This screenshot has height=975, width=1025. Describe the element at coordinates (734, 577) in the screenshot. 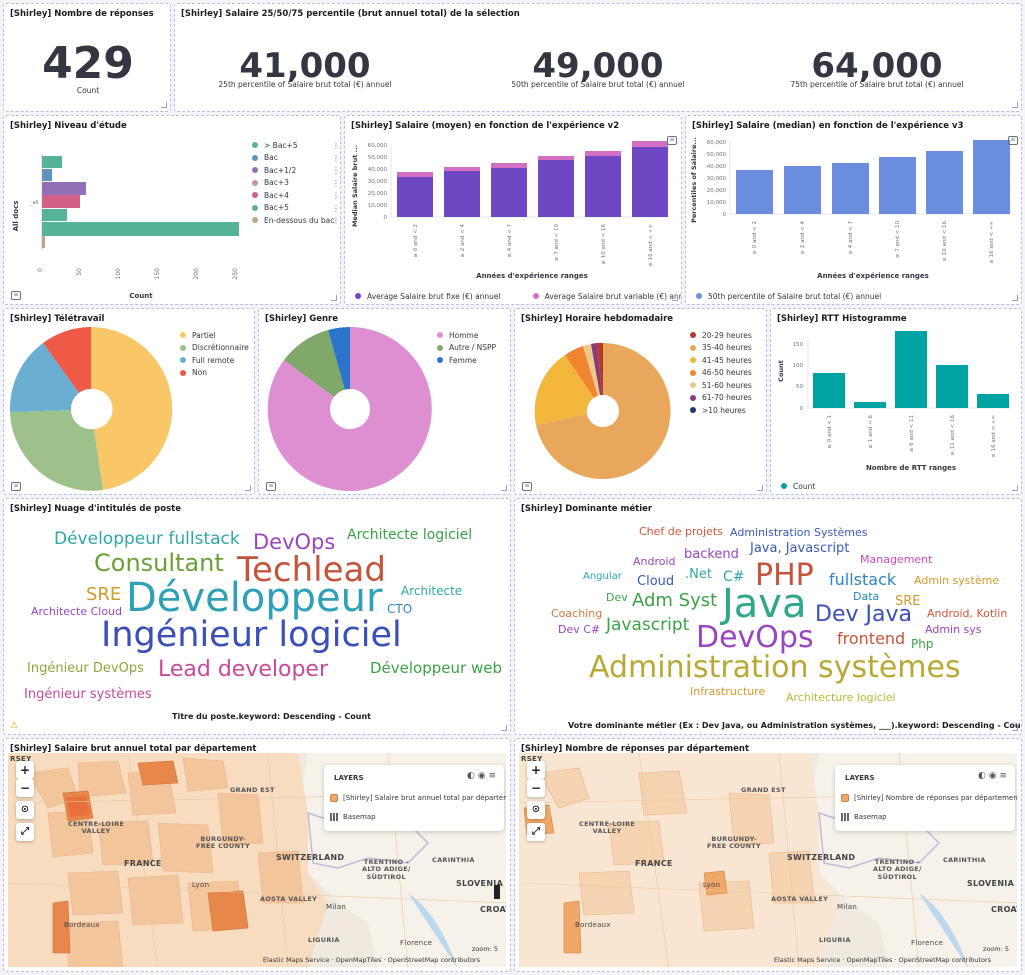

I see `word: C#` at that location.